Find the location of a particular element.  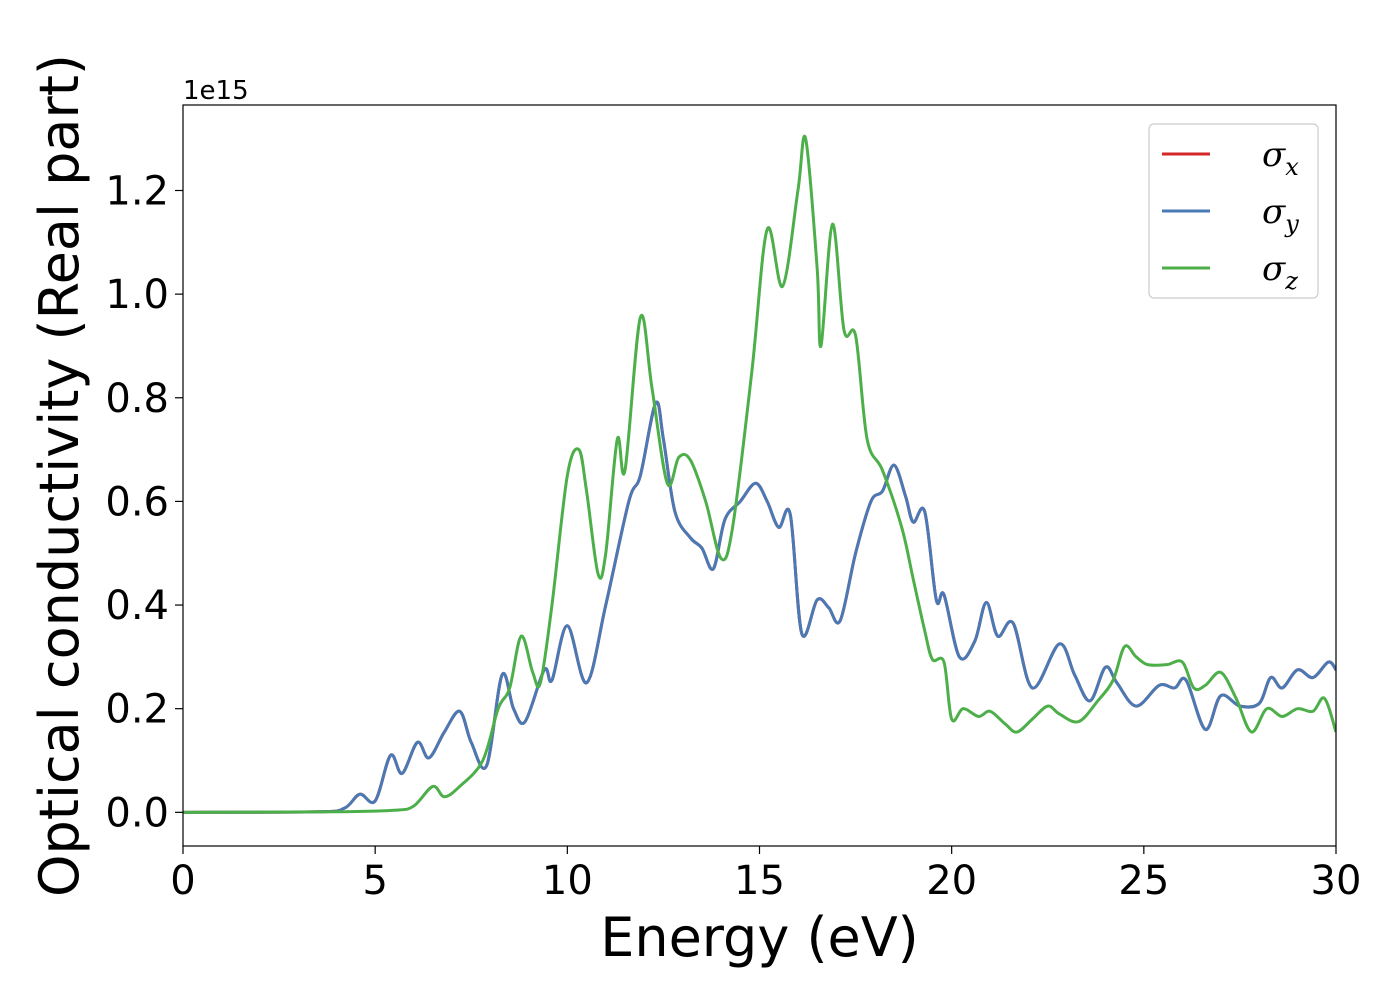

x-tick-label: 10 is located at coordinates (567, 881).